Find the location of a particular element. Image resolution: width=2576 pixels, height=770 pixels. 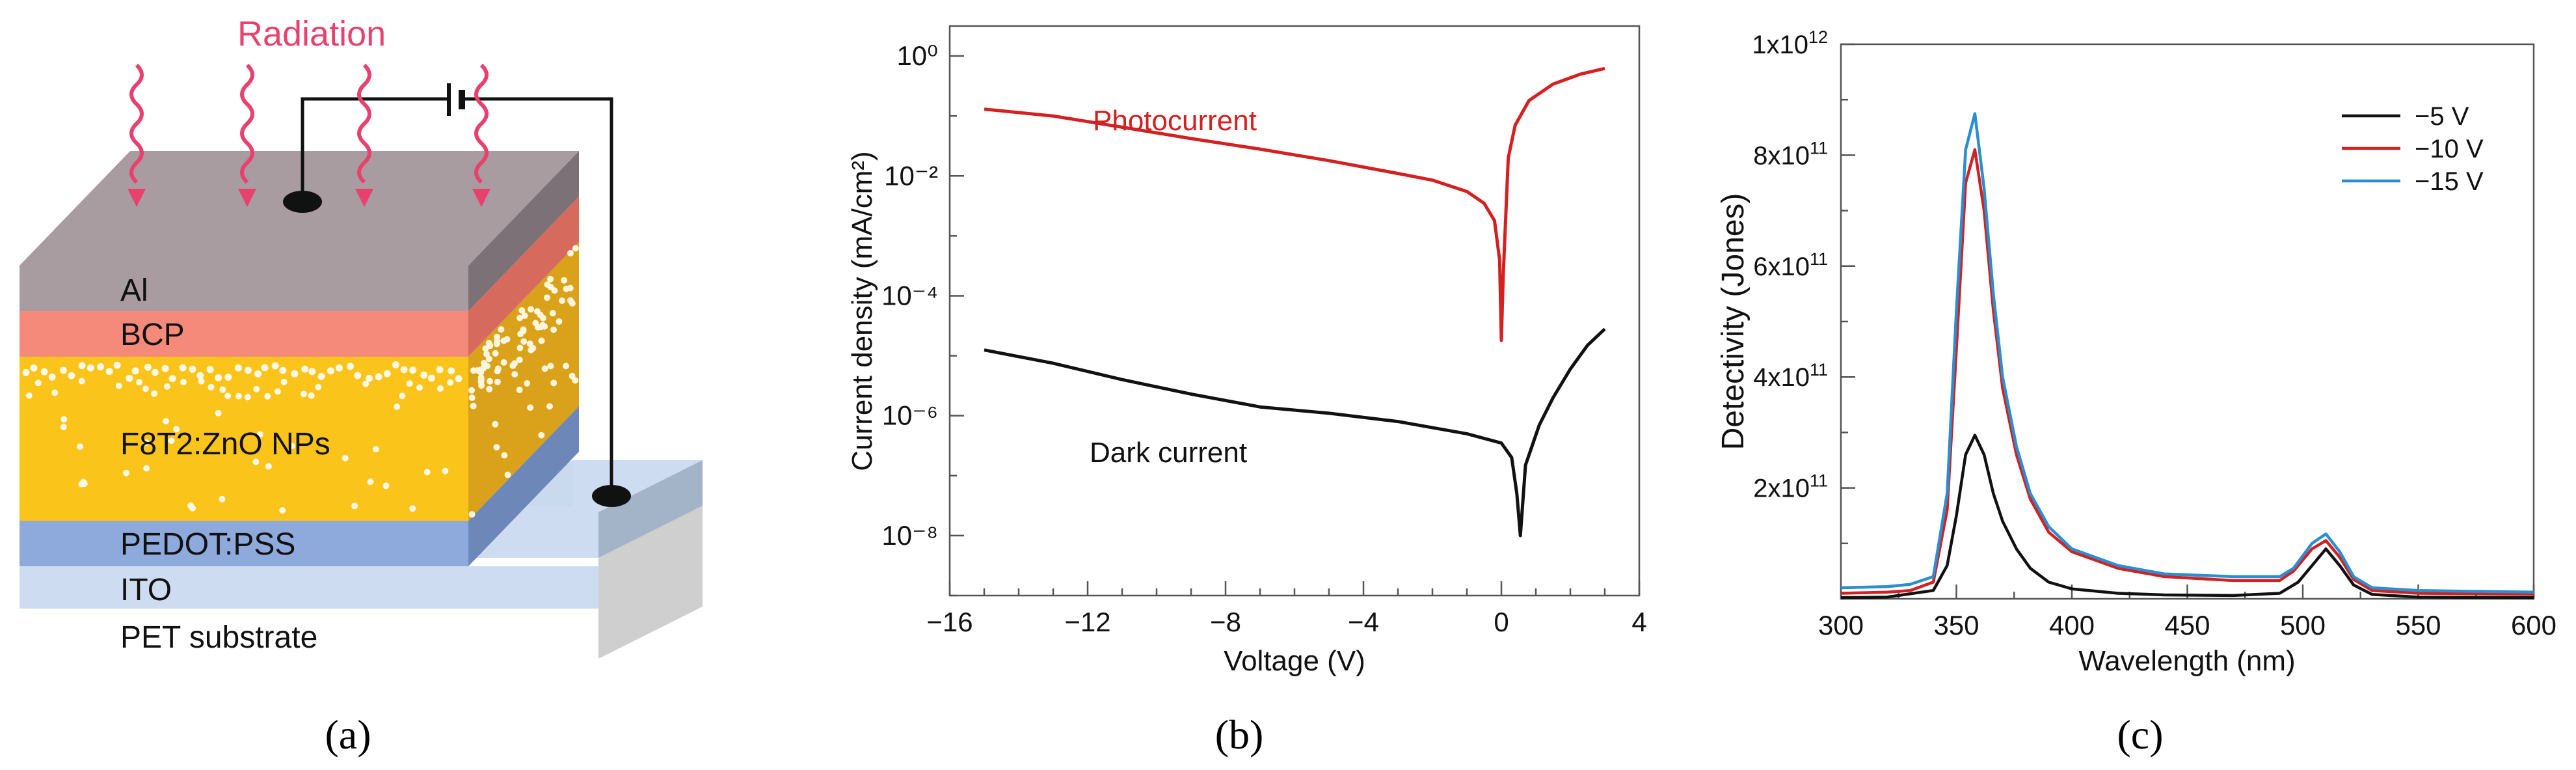

ito-side is located at coordinates (650, 509).